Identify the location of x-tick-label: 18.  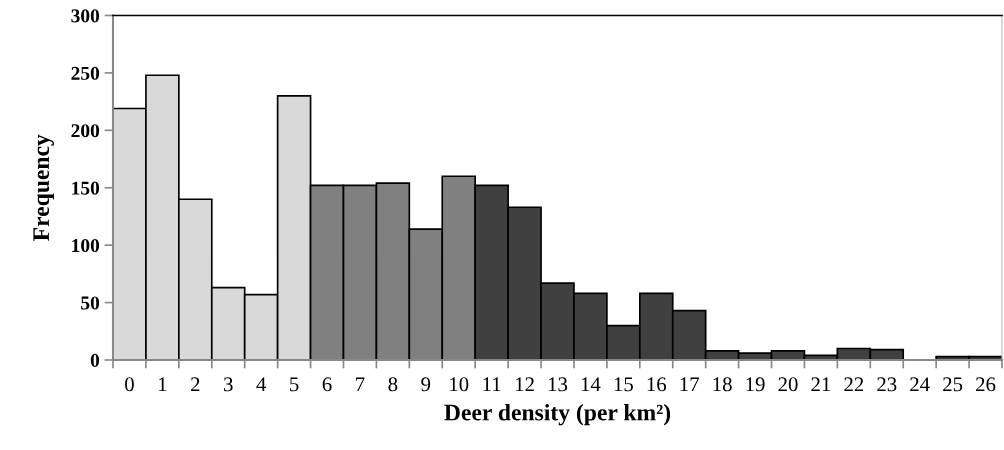
(722, 384).